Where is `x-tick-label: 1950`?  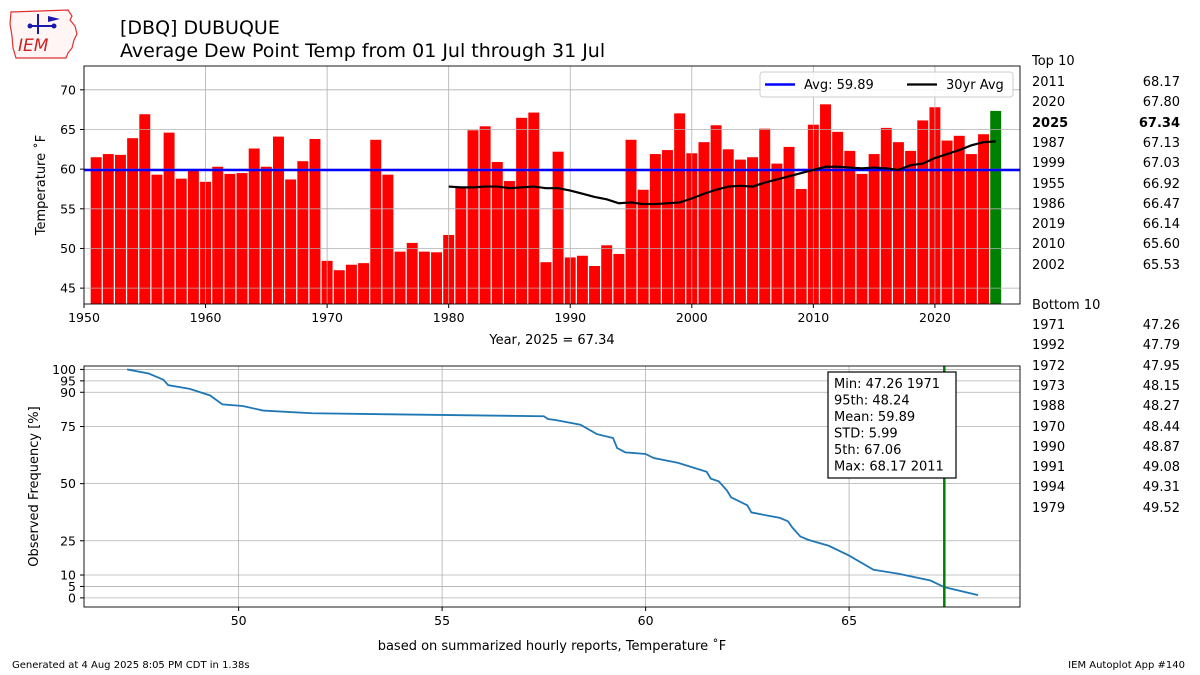
x-tick-label: 1950 is located at coordinates (84, 317).